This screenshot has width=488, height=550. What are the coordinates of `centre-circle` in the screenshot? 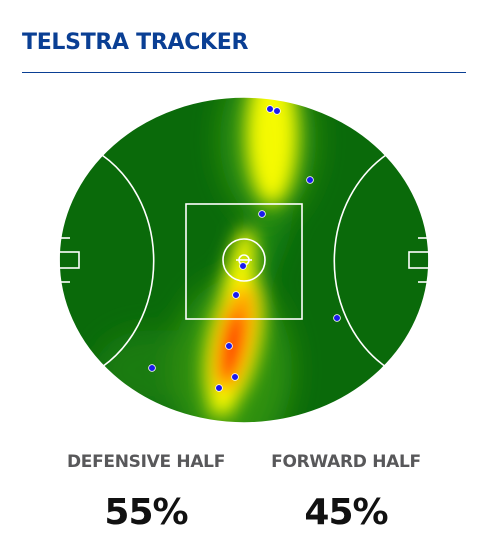 It's located at (244, 260).